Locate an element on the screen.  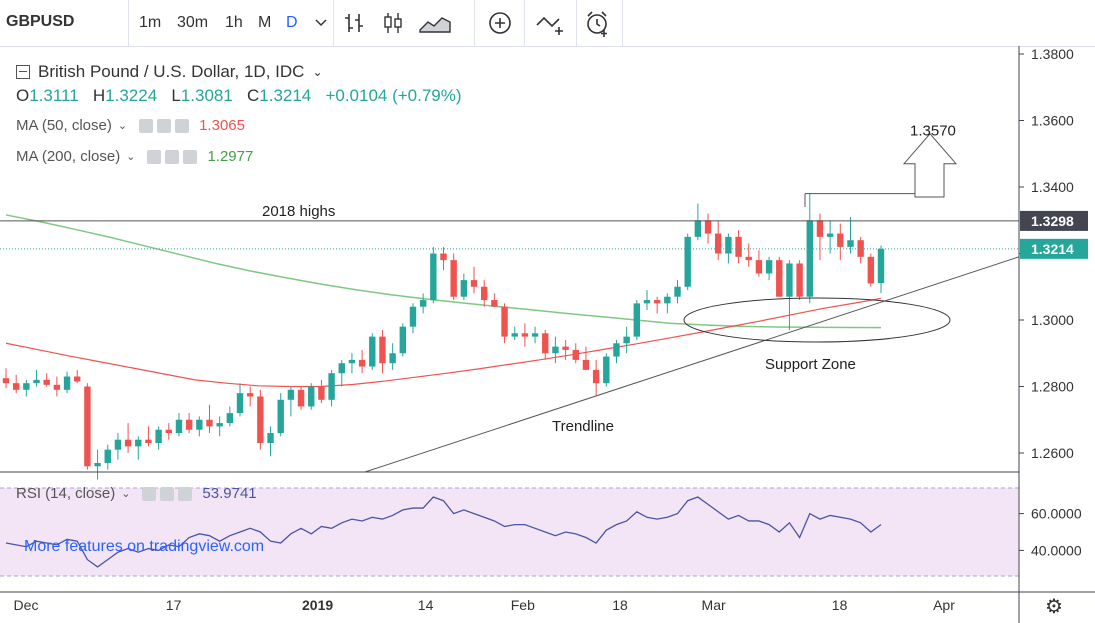
bar-style-icon is located at coordinates (355, 23).